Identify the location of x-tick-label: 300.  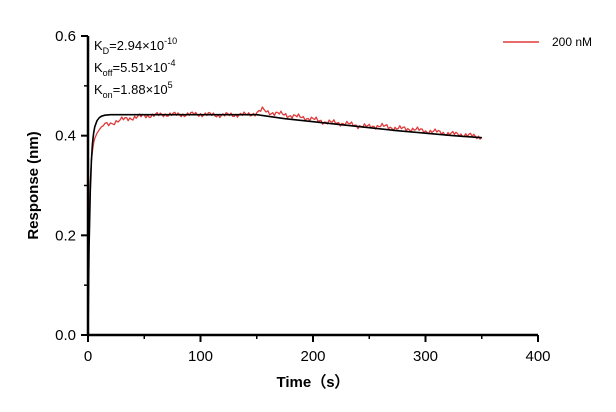
(425, 356).